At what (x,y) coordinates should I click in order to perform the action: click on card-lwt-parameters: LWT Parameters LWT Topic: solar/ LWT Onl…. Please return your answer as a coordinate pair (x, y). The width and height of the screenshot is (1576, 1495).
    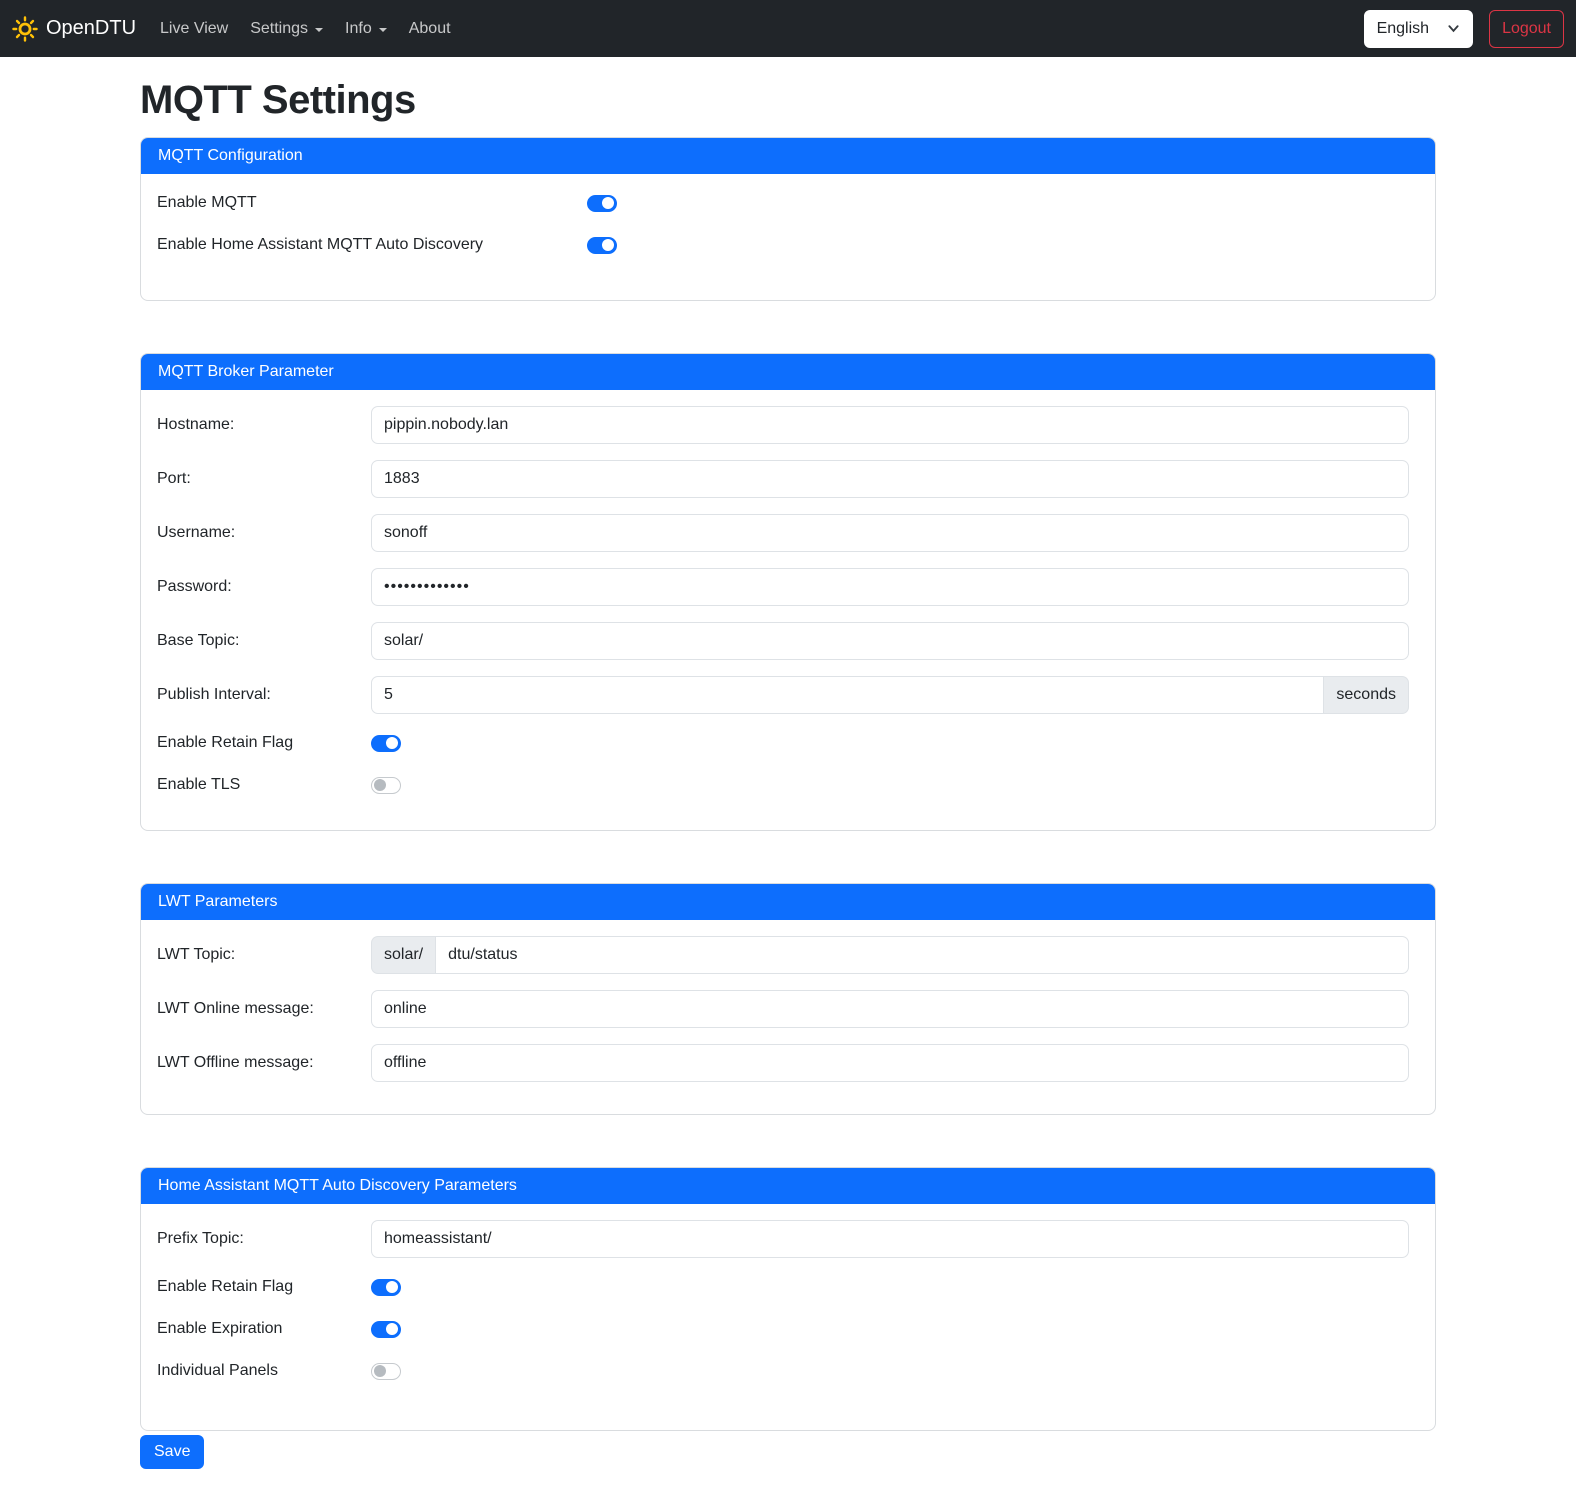
    Looking at the image, I should click on (788, 999).